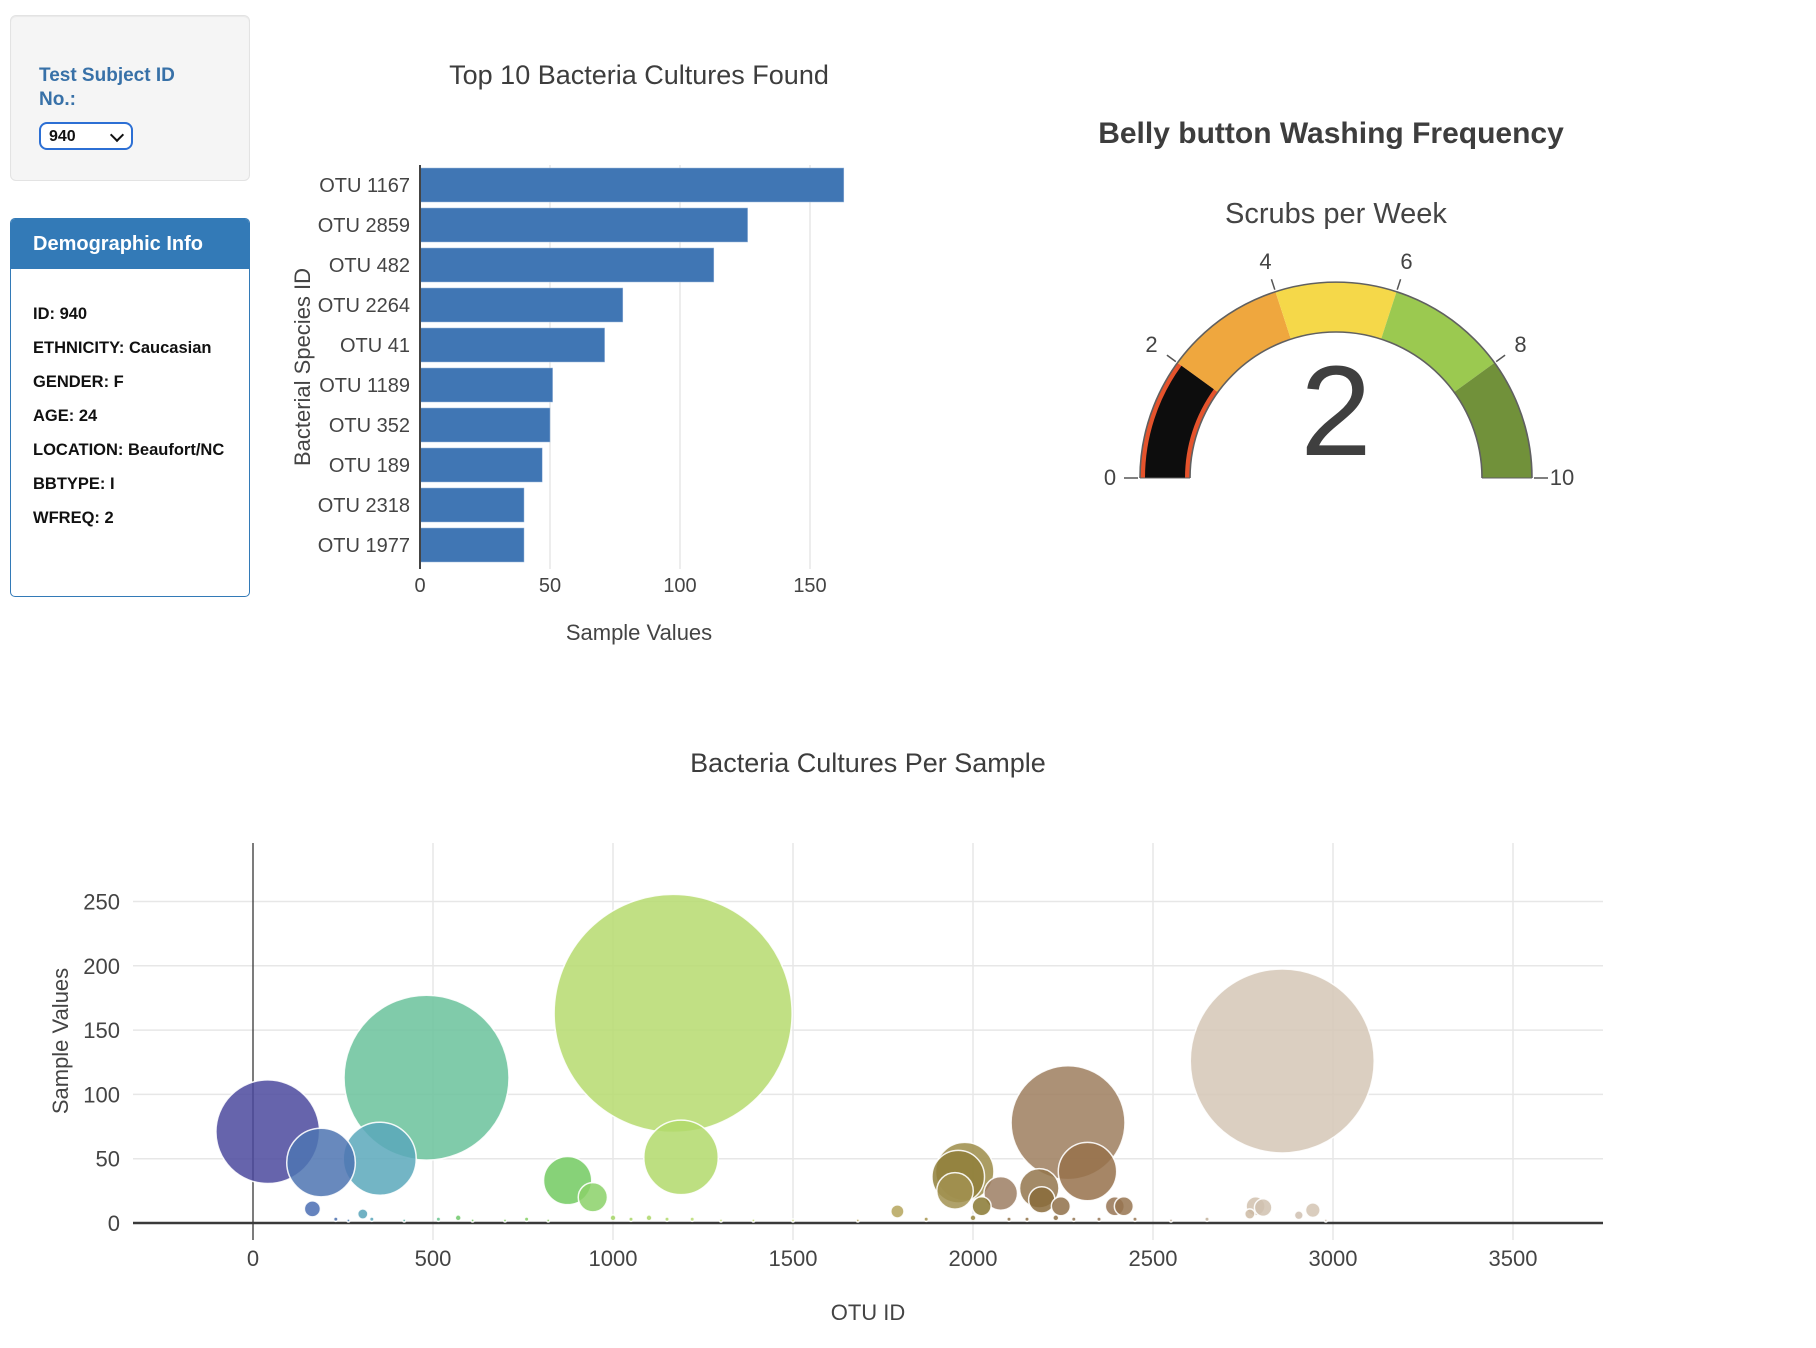 The height and width of the screenshot is (1348, 1816). Describe the element at coordinates (375, 346) in the screenshot. I see `y-tick-label: OTU 41` at that location.